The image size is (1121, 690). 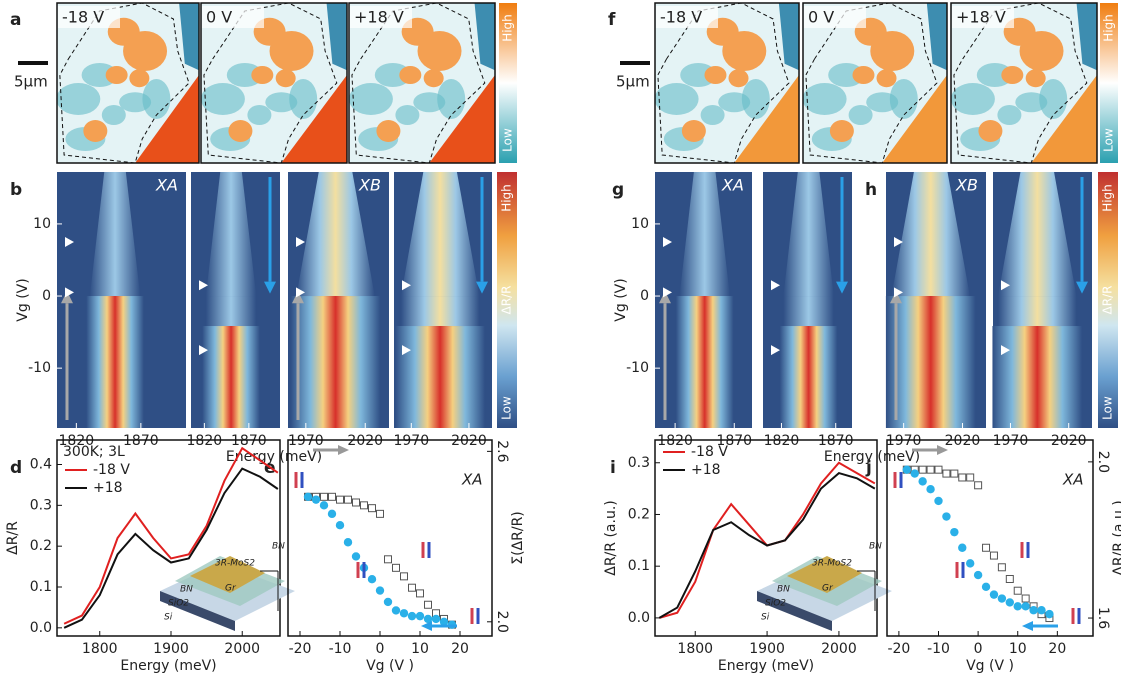 What do you see at coordinates (1108, 408) in the screenshot?
I see `colorbar-label: Low` at bounding box center [1108, 408].